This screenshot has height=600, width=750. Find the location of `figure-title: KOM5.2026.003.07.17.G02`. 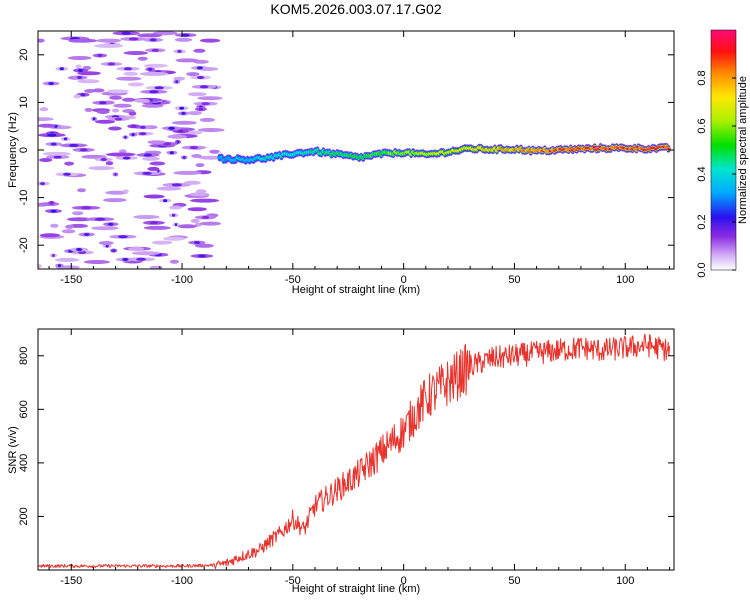

figure-title: KOM5.2026.003.07.17.G02 is located at coordinates (355, 9).